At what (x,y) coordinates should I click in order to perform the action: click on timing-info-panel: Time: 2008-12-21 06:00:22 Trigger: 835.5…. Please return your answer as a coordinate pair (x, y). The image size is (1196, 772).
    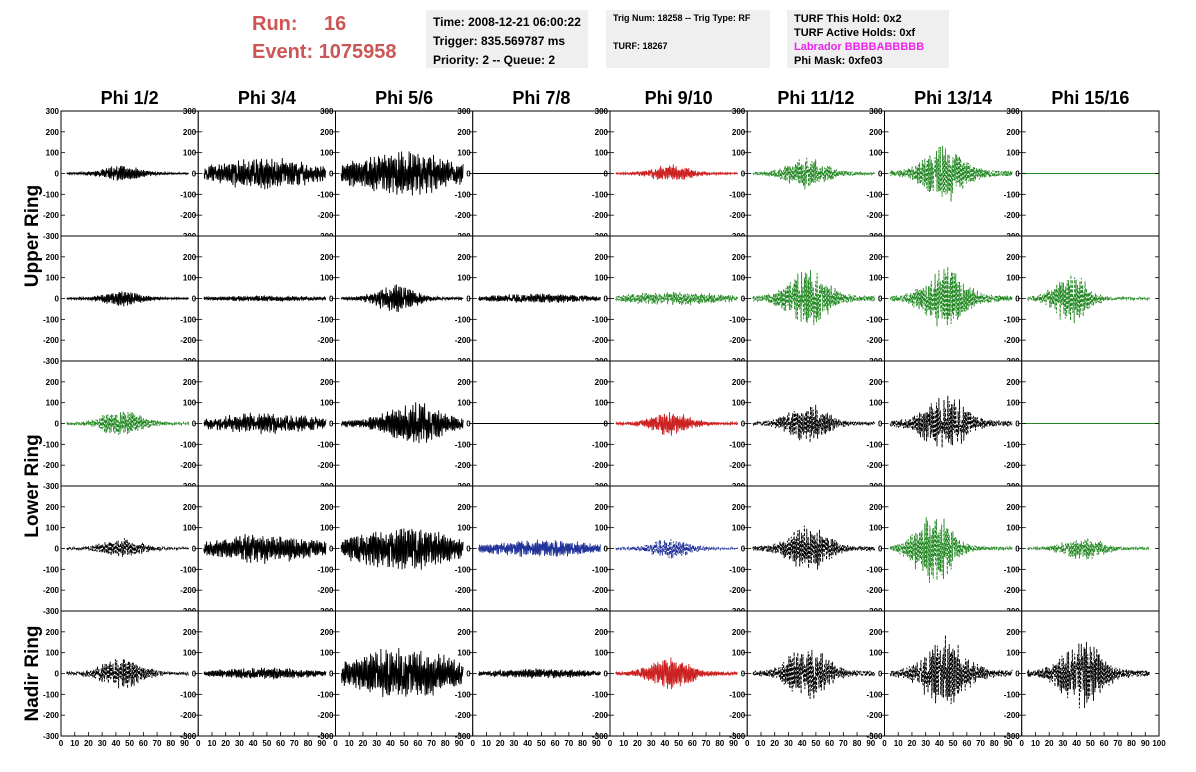
    Looking at the image, I should click on (507, 39).